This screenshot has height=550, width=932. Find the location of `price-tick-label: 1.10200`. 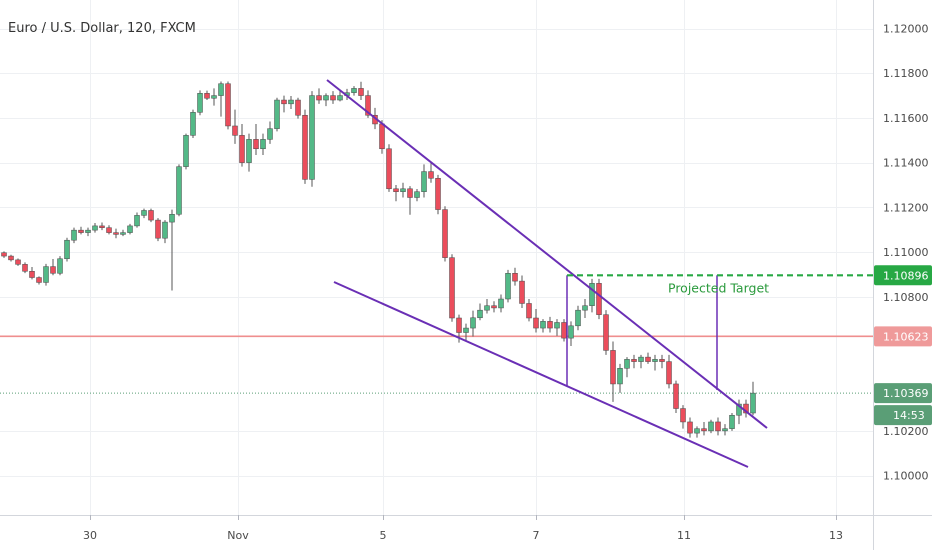

price-tick-label: 1.10200 is located at coordinates (906, 431).